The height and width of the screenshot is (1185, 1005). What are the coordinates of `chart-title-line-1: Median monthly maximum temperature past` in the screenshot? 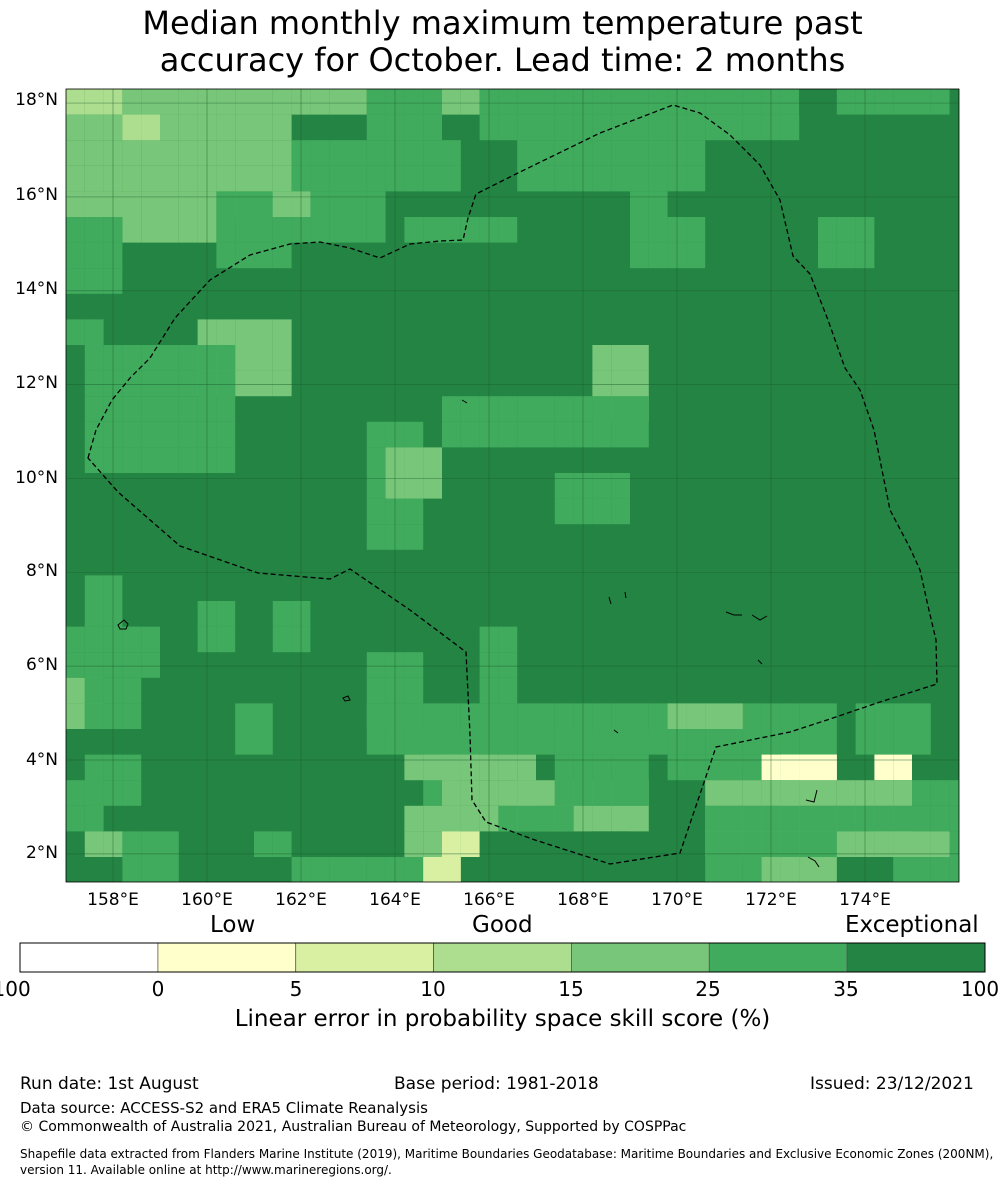 It's located at (502, 23).